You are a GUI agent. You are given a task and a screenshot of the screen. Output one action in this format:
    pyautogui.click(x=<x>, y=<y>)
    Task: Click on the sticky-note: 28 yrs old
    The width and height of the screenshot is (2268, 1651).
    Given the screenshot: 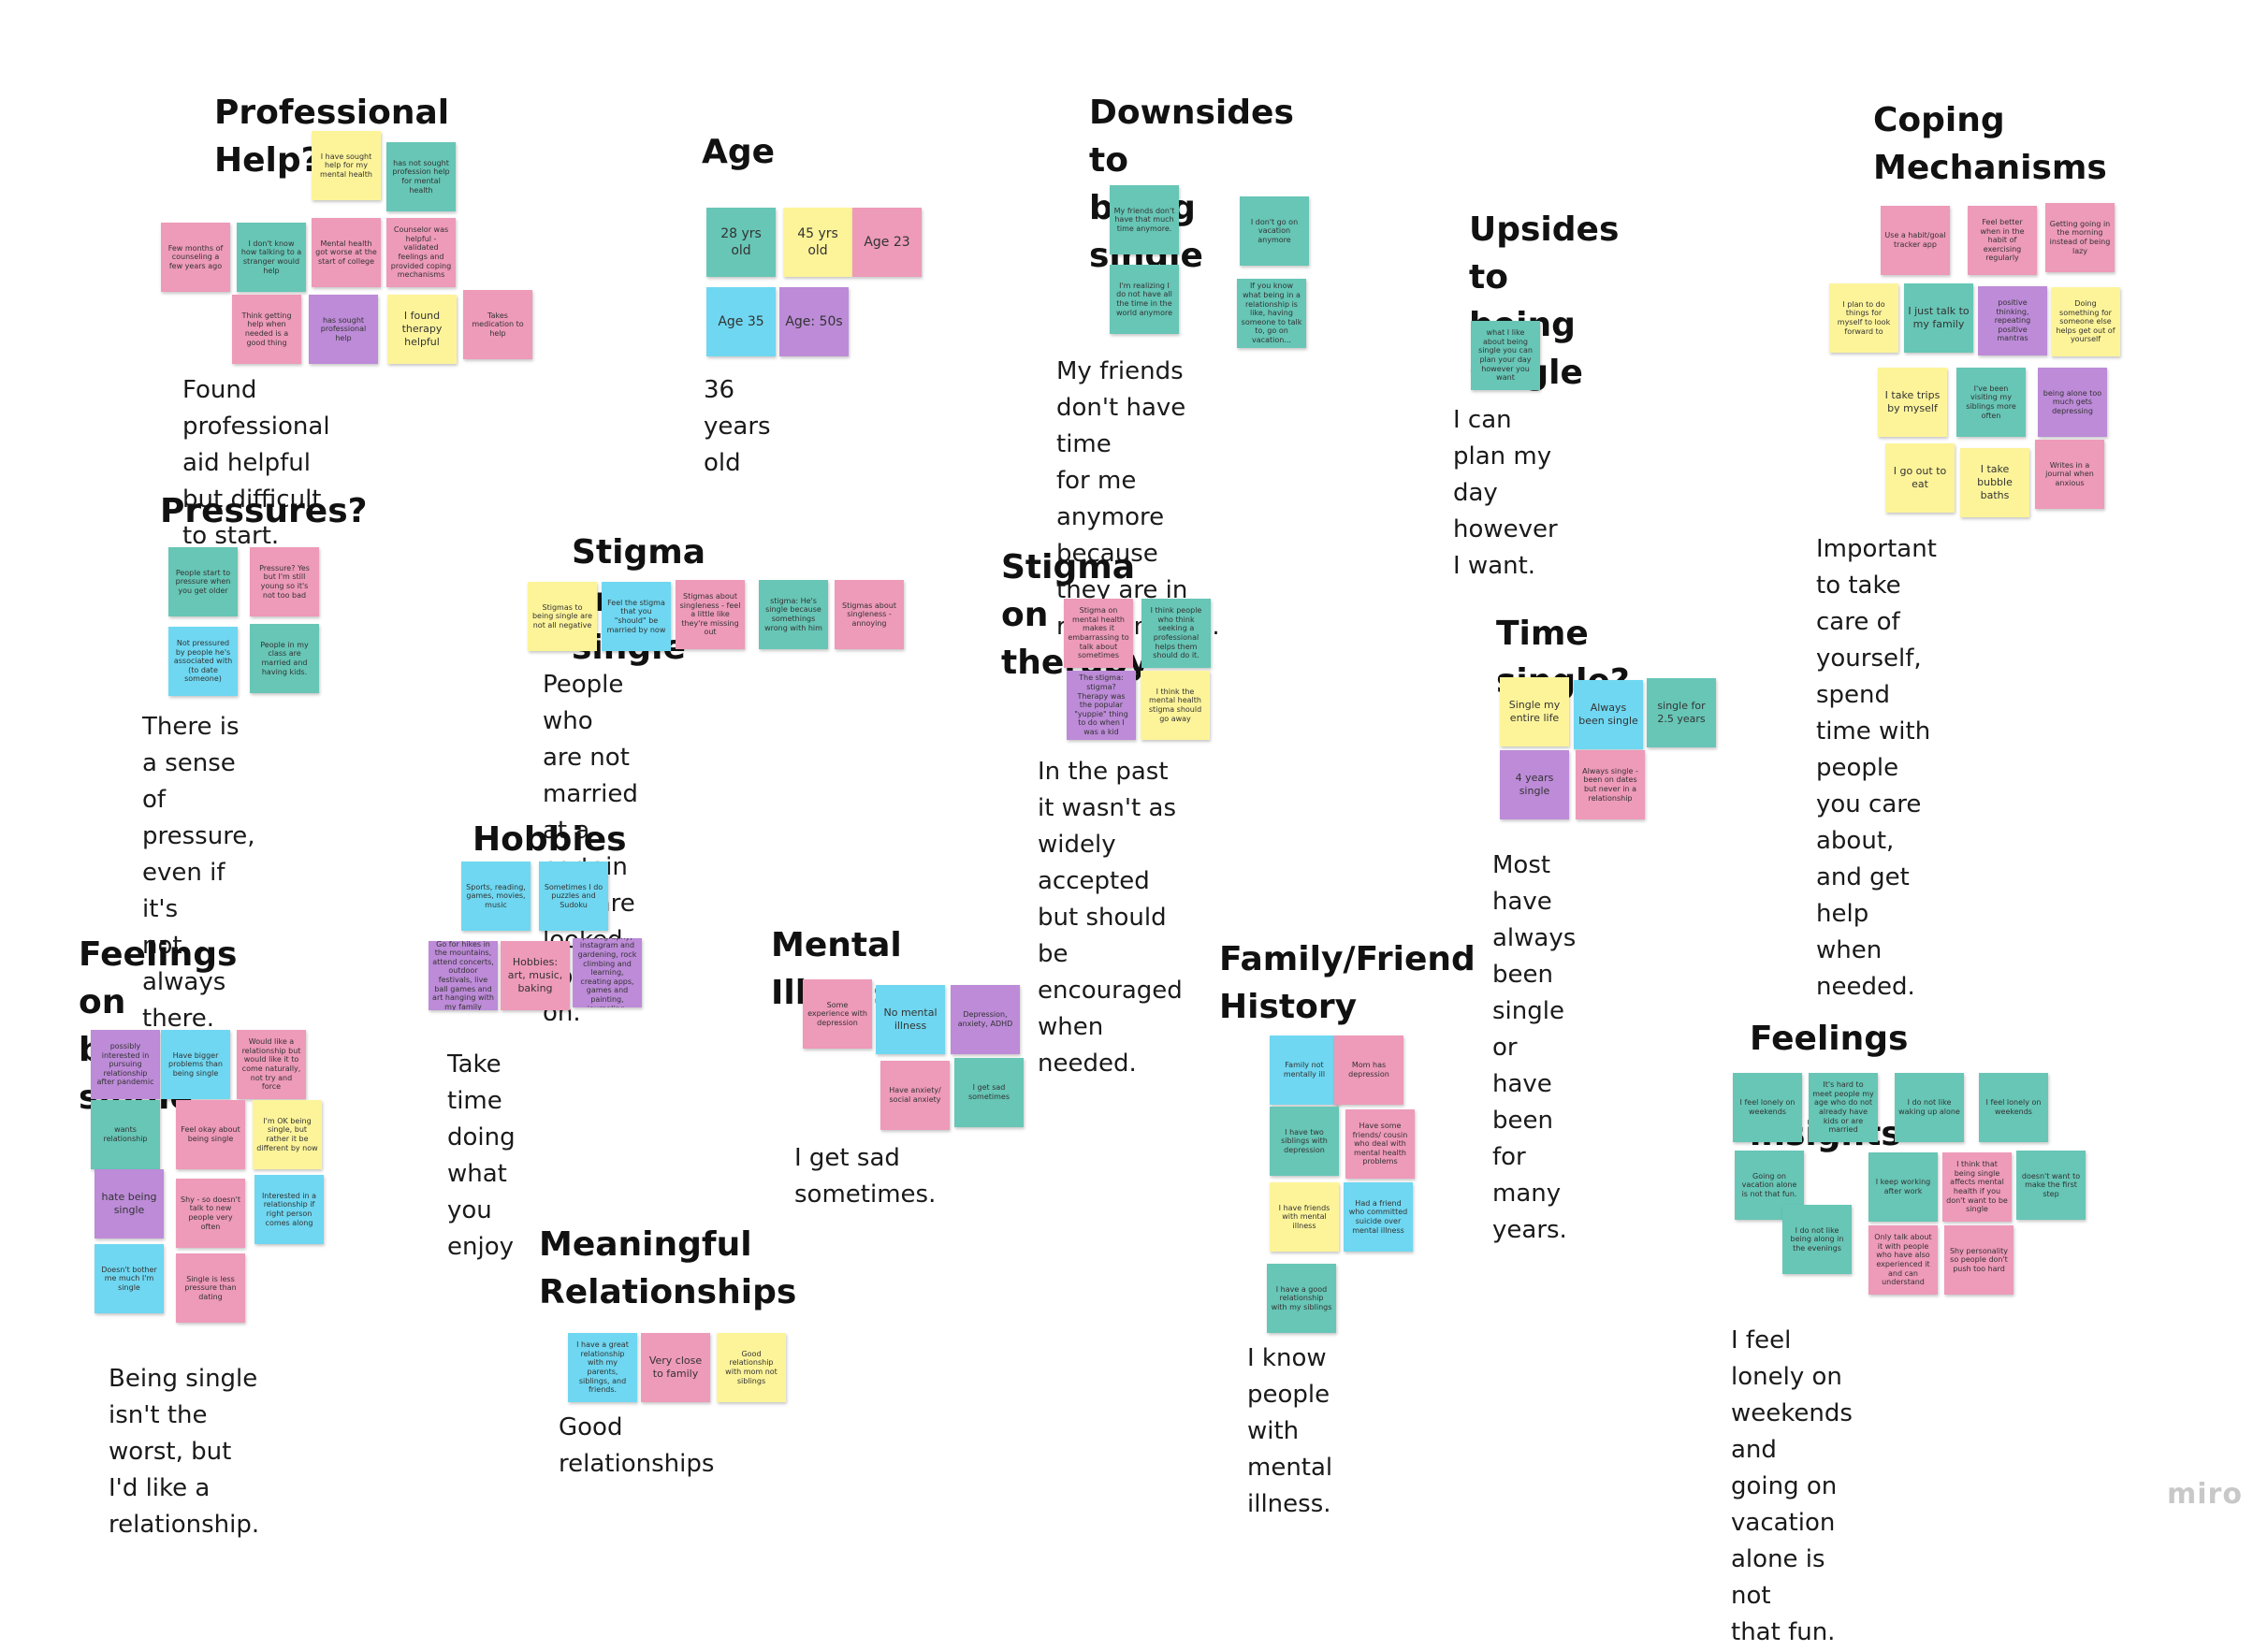 What is the action you would take?
    pyautogui.click(x=741, y=243)
    